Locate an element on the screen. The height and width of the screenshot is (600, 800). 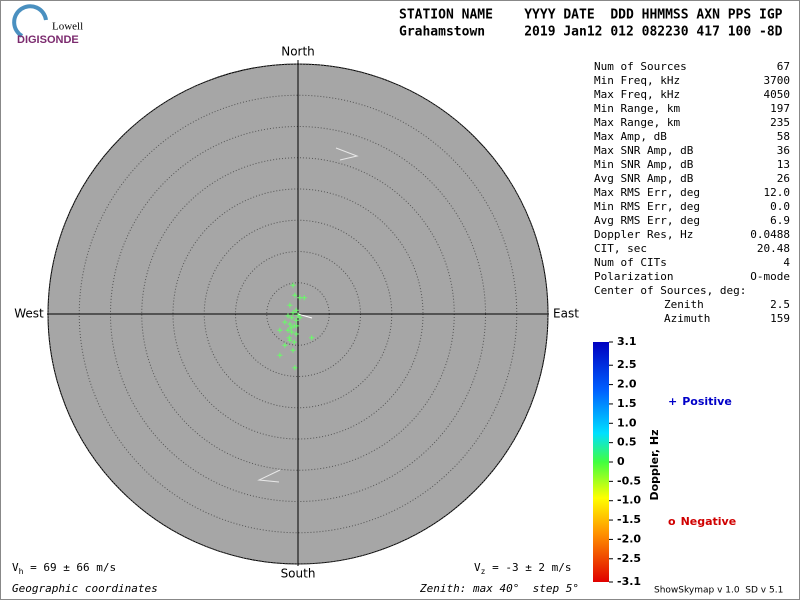
colorbar-tick-label: -2.0 is located at coordinates (629, 538).